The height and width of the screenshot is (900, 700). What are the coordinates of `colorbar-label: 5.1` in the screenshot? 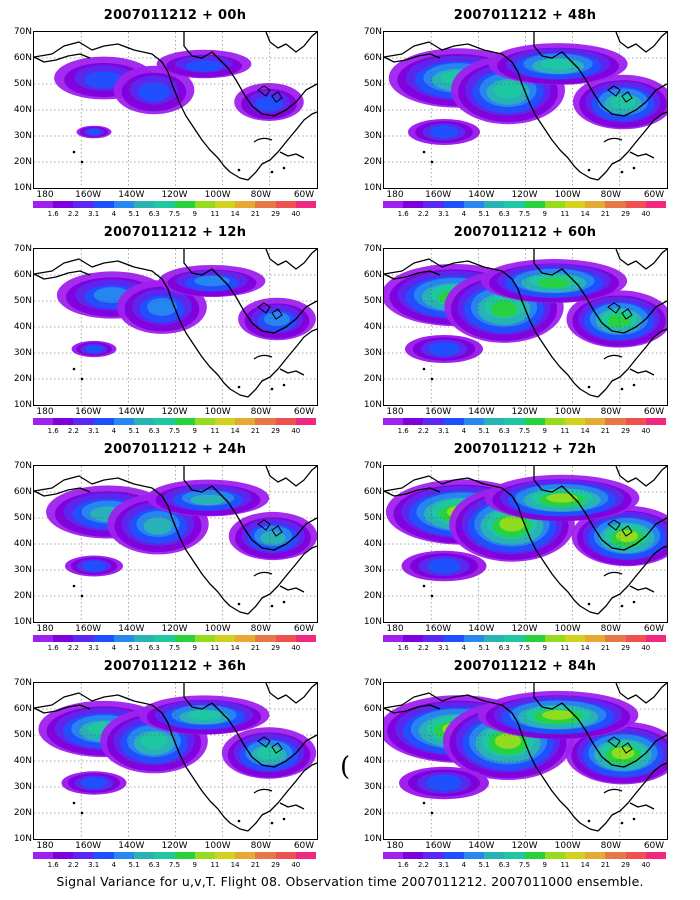 It's located at (134, 648).